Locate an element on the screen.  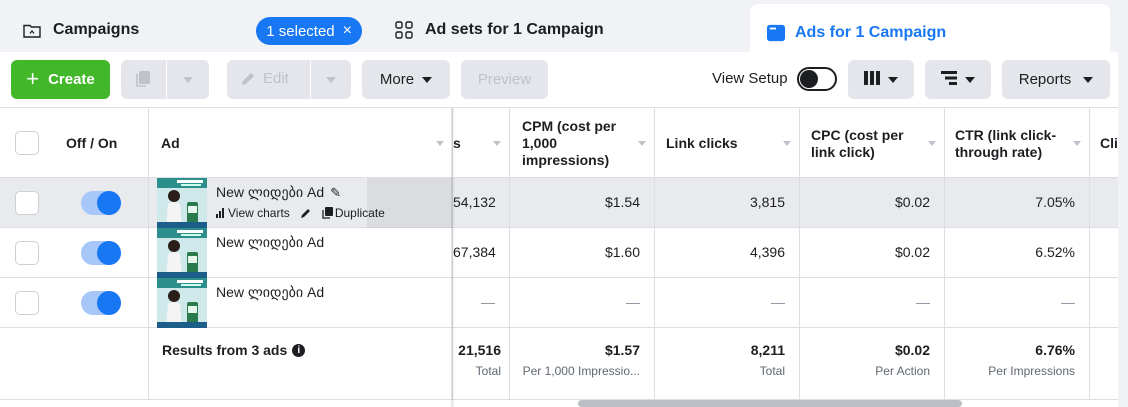
cpm-cell: — is located at coordinates (582, 302).